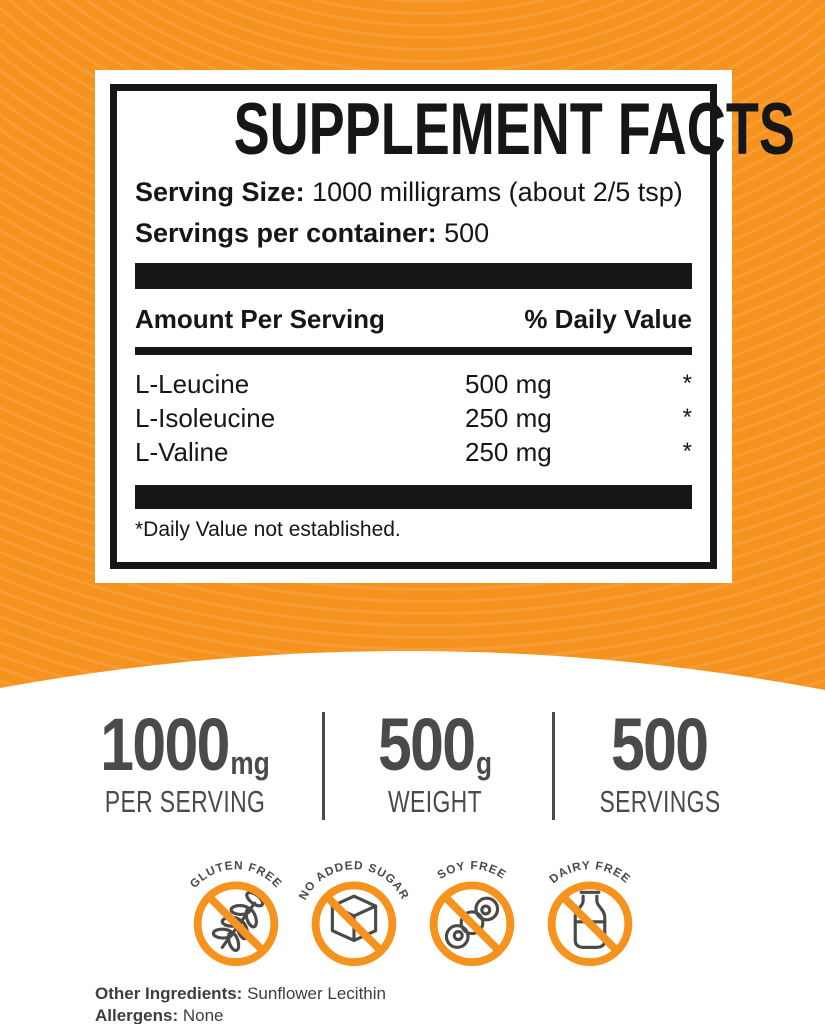 Image resolution: width=825 pixels, height=1024 pixels. Describe the element at coordinates (413, 319) in the screenshot. I see `table-header-row: Amount Per Serving % Daily Value` at that location.